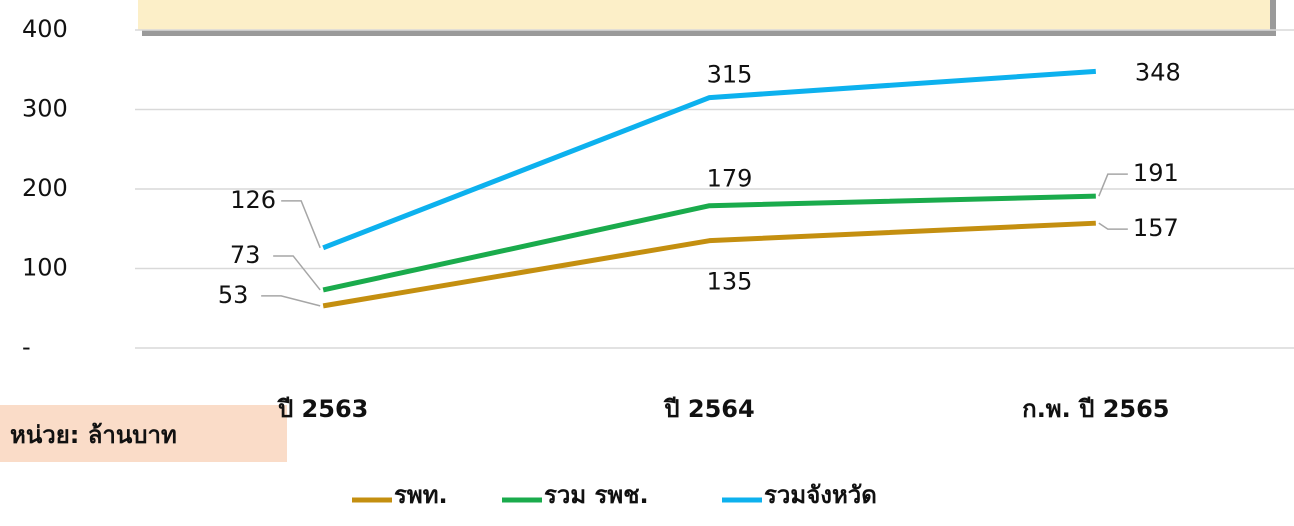  I want to click on x-tick-label: ก.พ. ปี 2565, so click(1095, 409).